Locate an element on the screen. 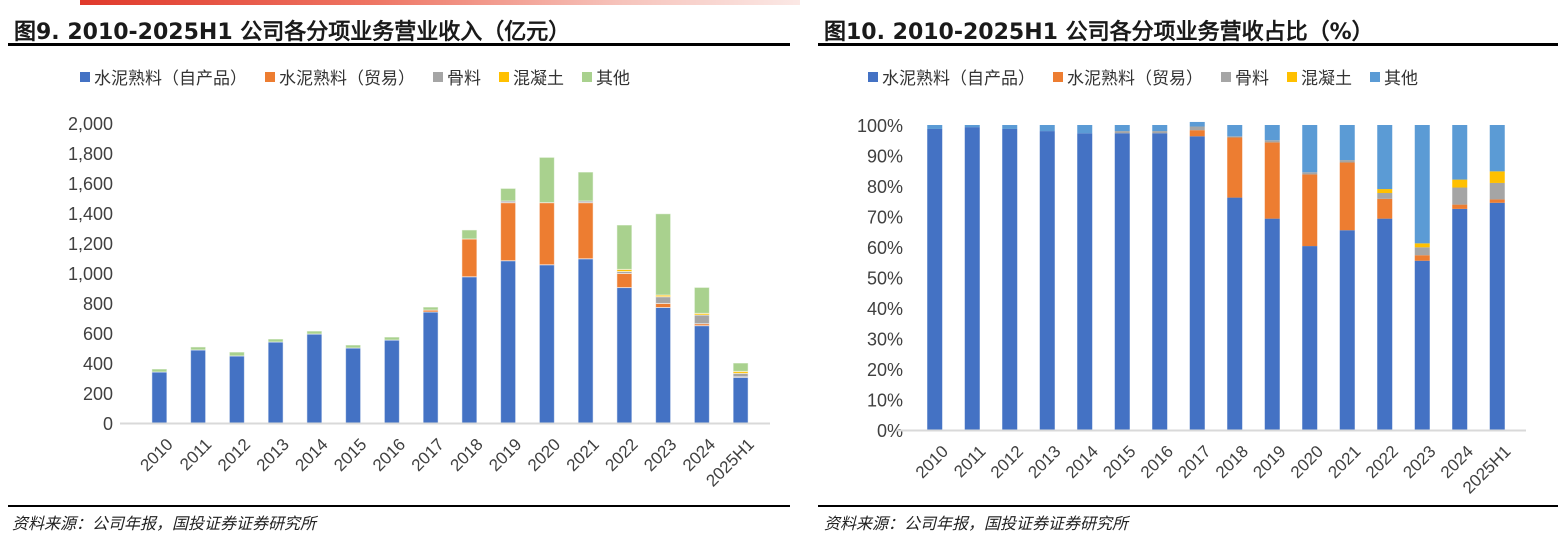 This screenshot has height=546, width=1558. x-tick-label: 2014 is located at coordinates (1082, 462).